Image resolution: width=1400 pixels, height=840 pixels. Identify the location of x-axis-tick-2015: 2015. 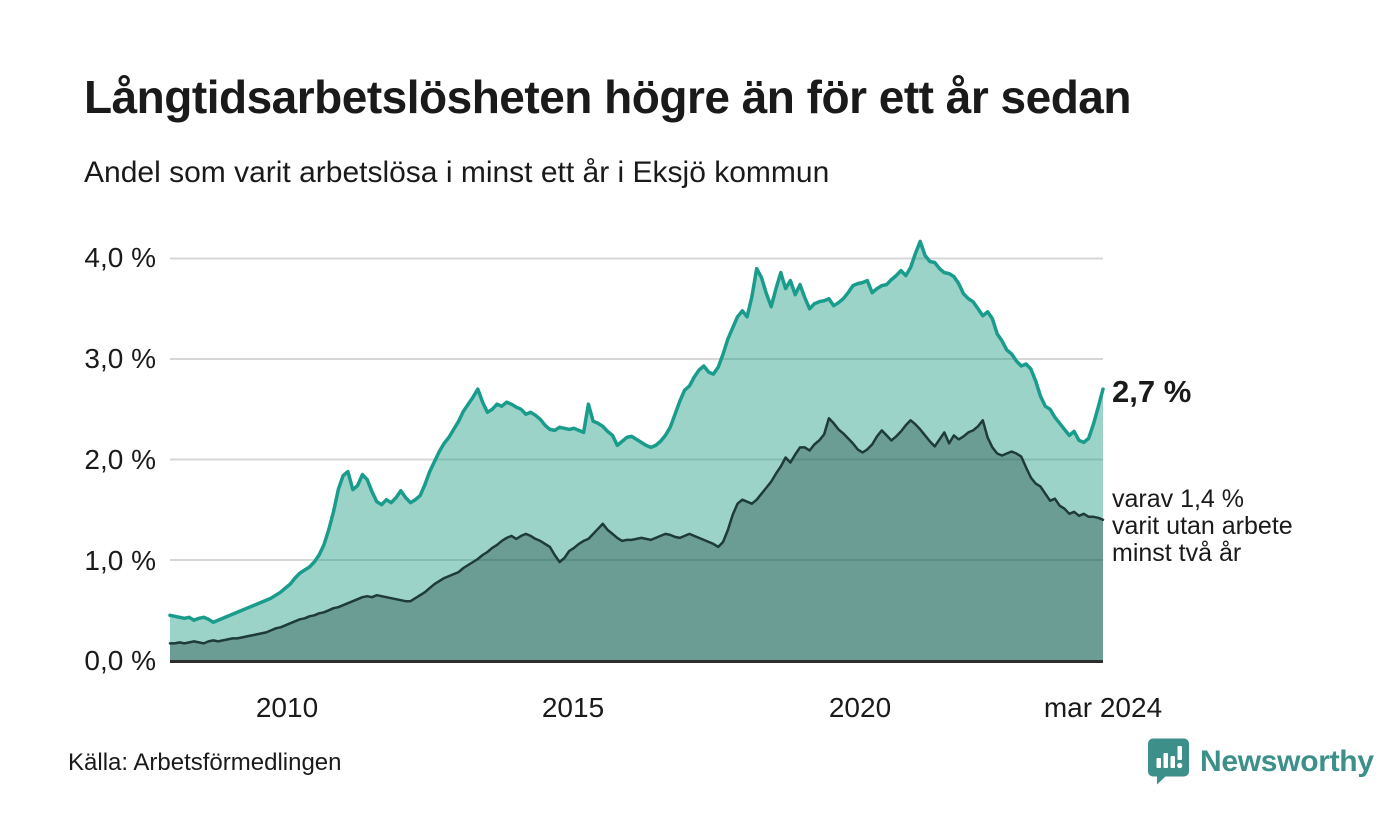
(573, 707).